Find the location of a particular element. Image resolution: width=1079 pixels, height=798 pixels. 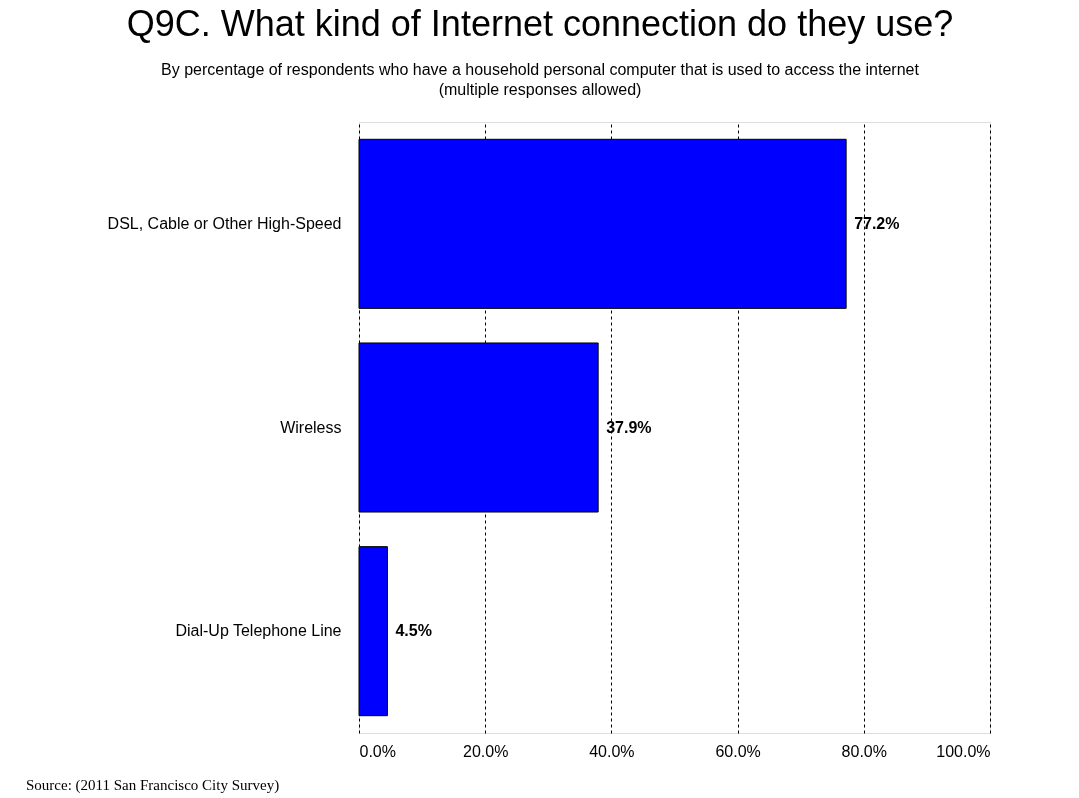

x-tick-label: 100.0% is located at coordinates (963, 751).